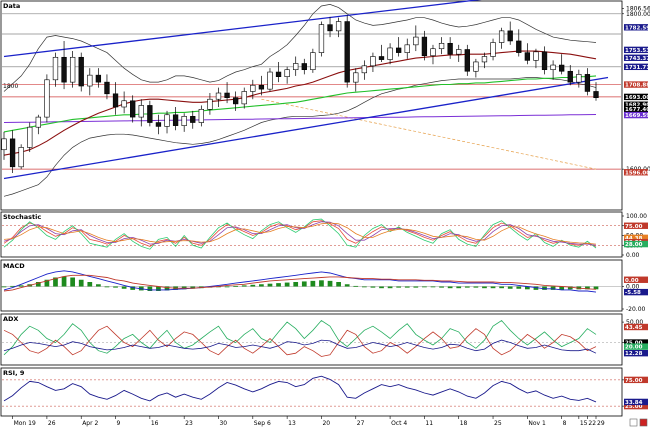 The height and width of the screenshot is (428, 650). Describe the element at coordinates (300, 281) in the screenshot. I see `macd-line` at that location.